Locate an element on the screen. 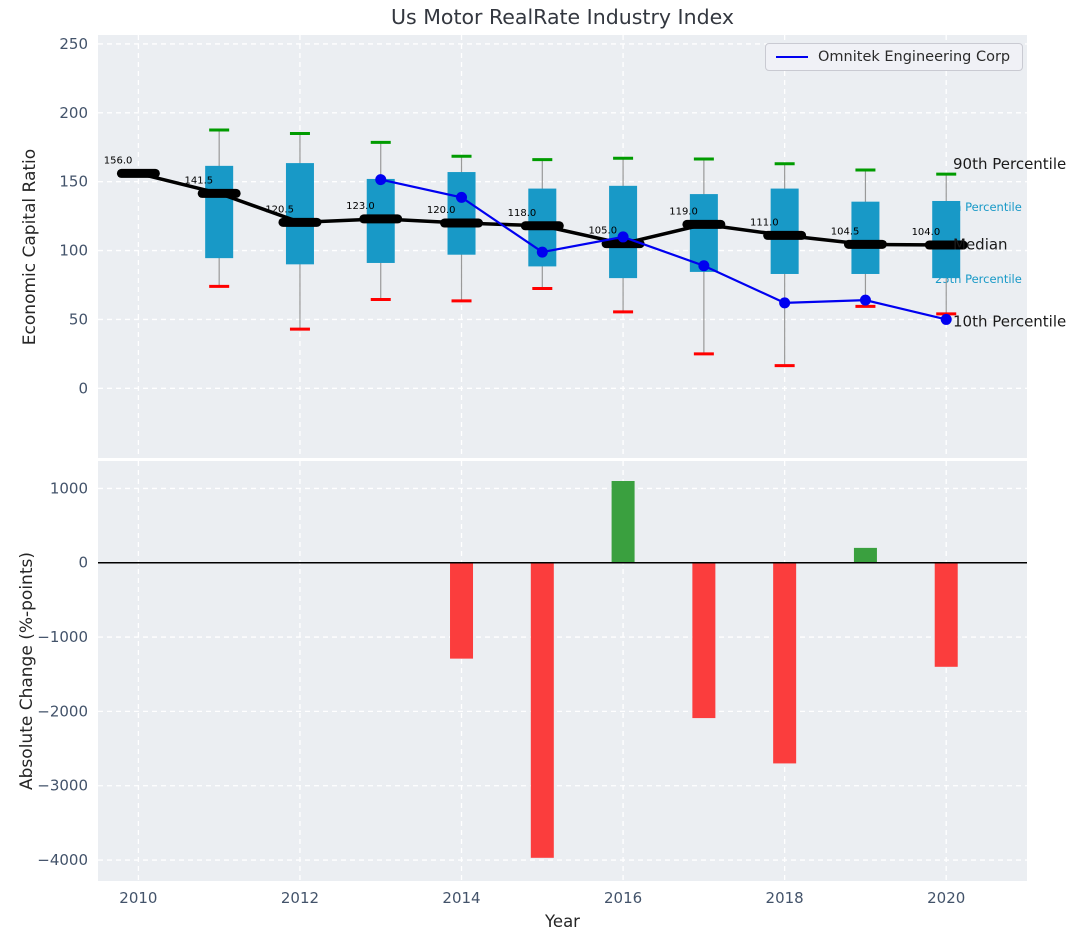 This screenshot has height=942, width=1092. company-point-2016 is located at coordinates (623, 237).